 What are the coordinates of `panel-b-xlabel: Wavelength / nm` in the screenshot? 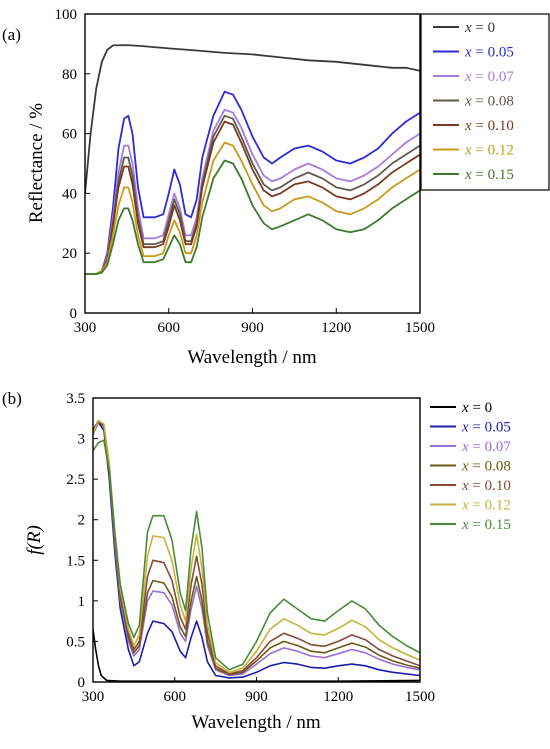 It's located at (256, 722).